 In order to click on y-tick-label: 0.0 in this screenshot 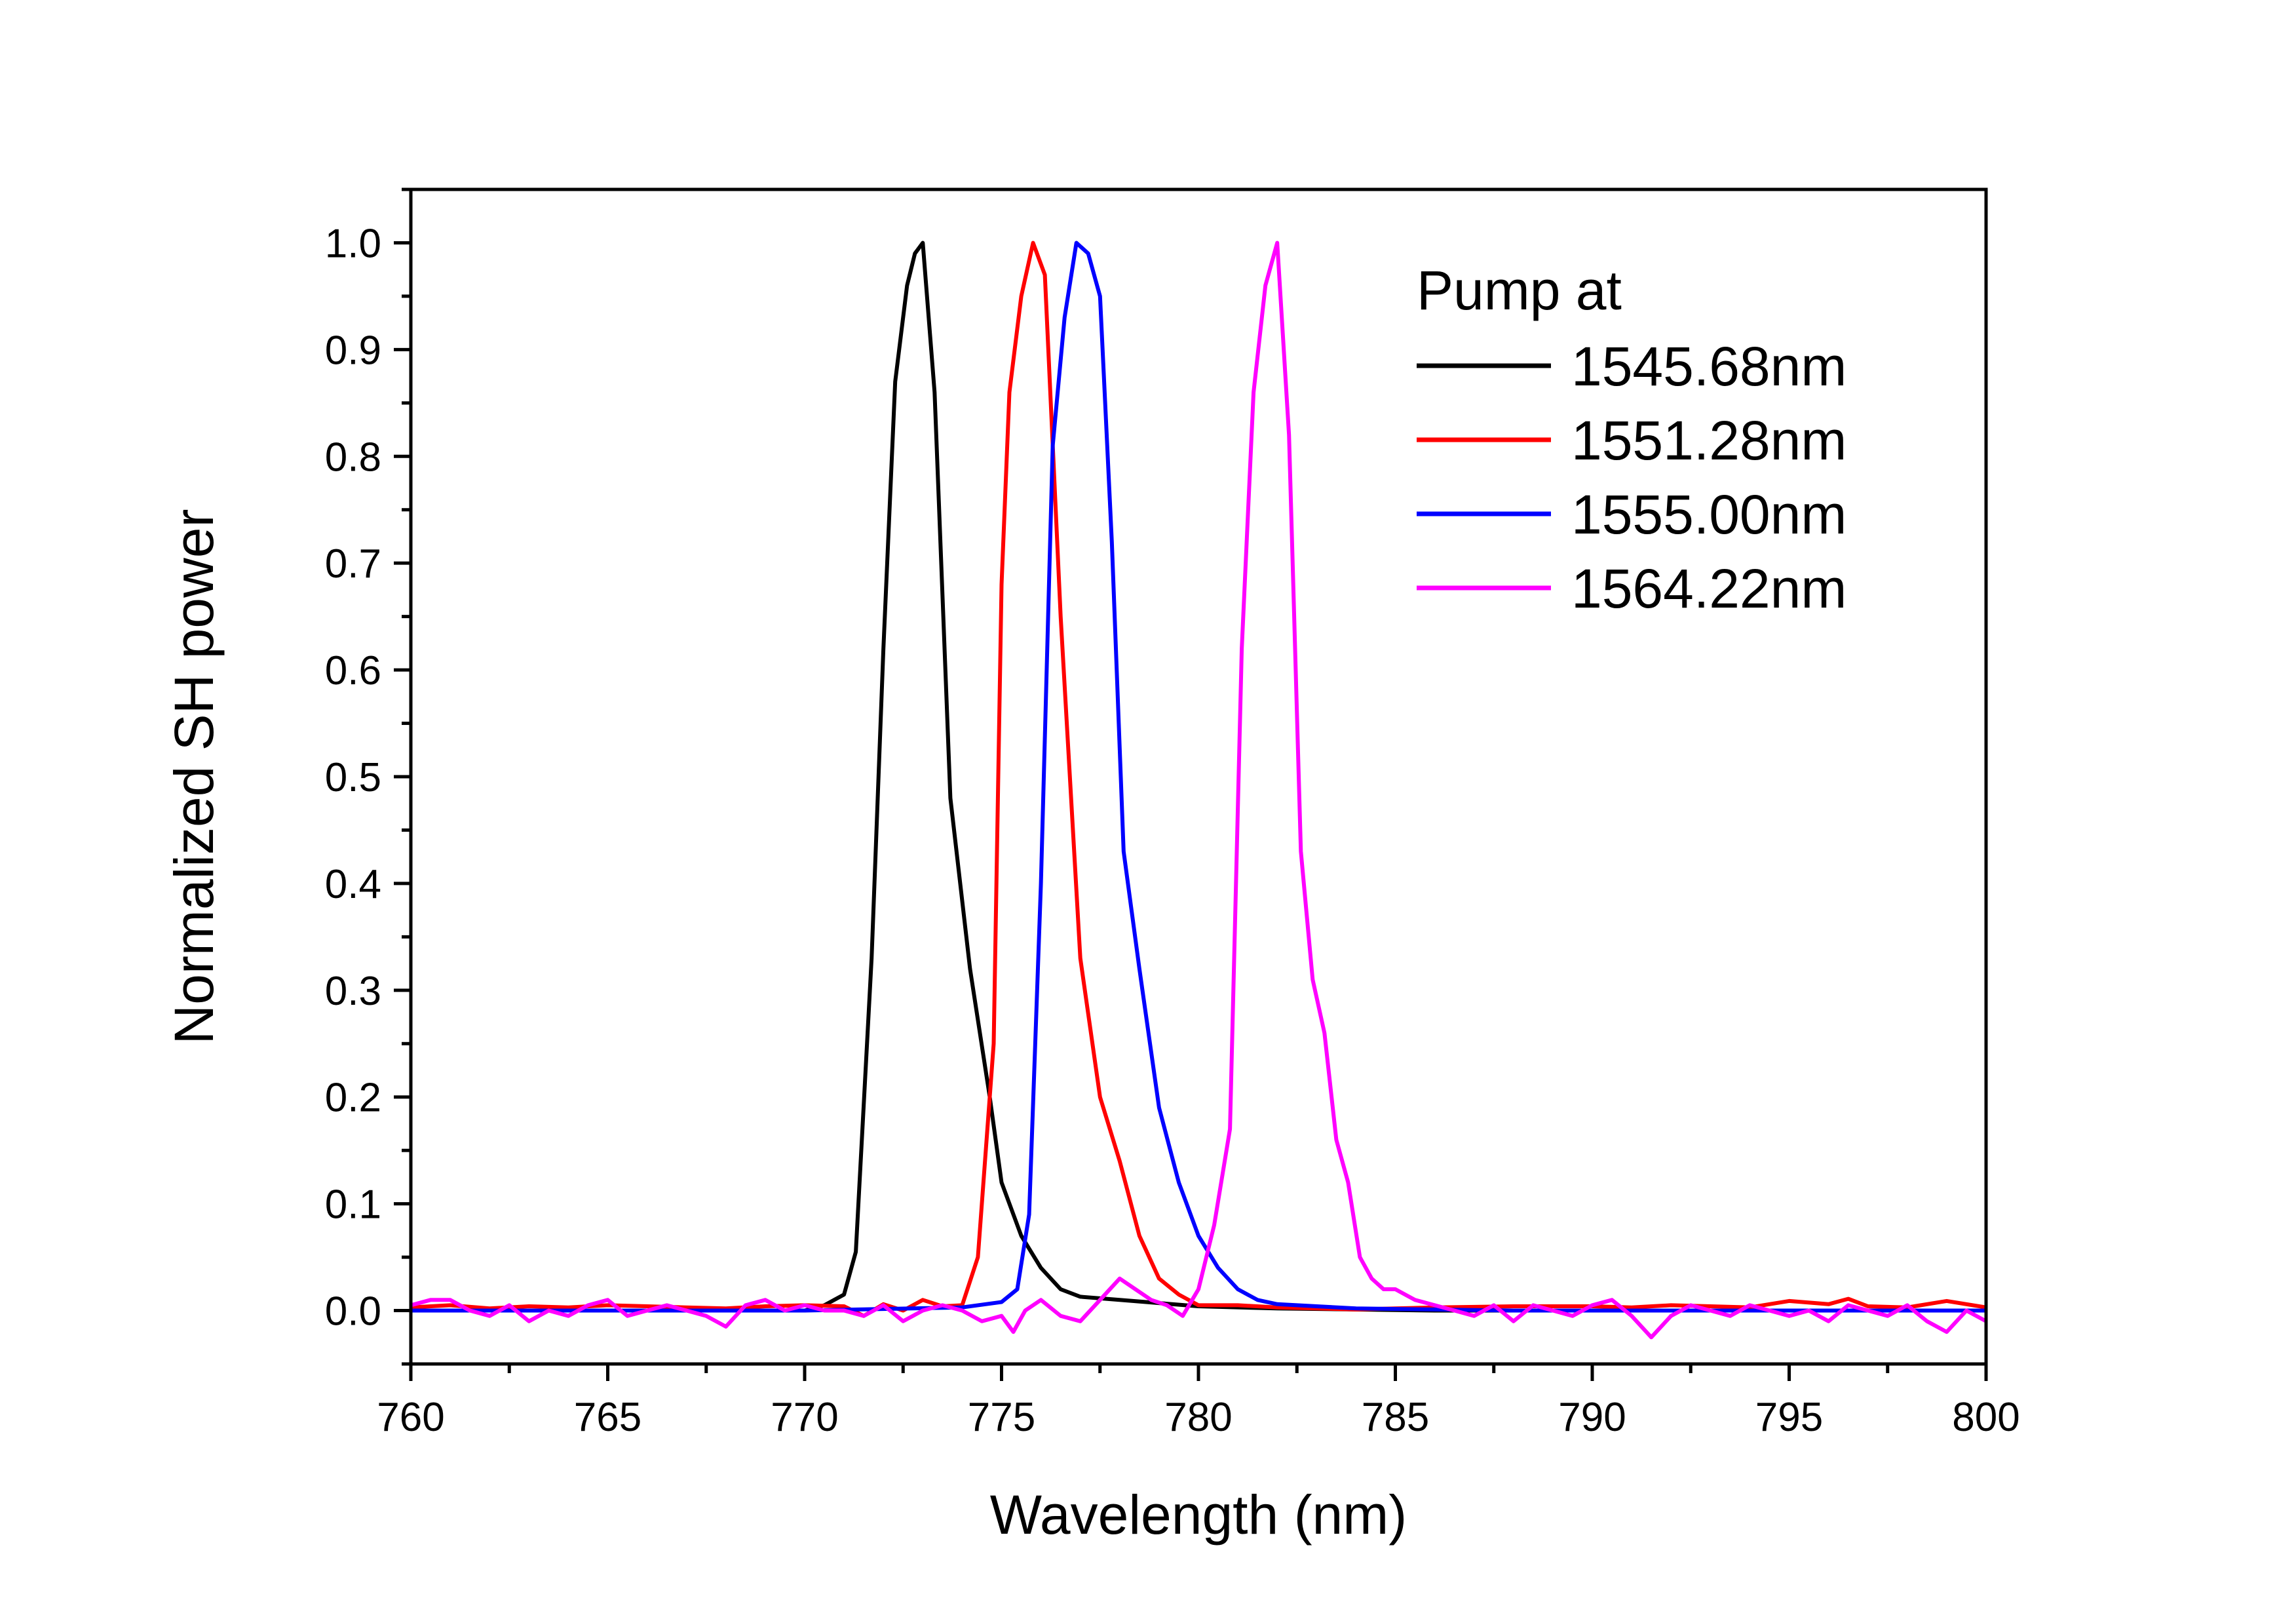, I will do `click(353, 1311)`.